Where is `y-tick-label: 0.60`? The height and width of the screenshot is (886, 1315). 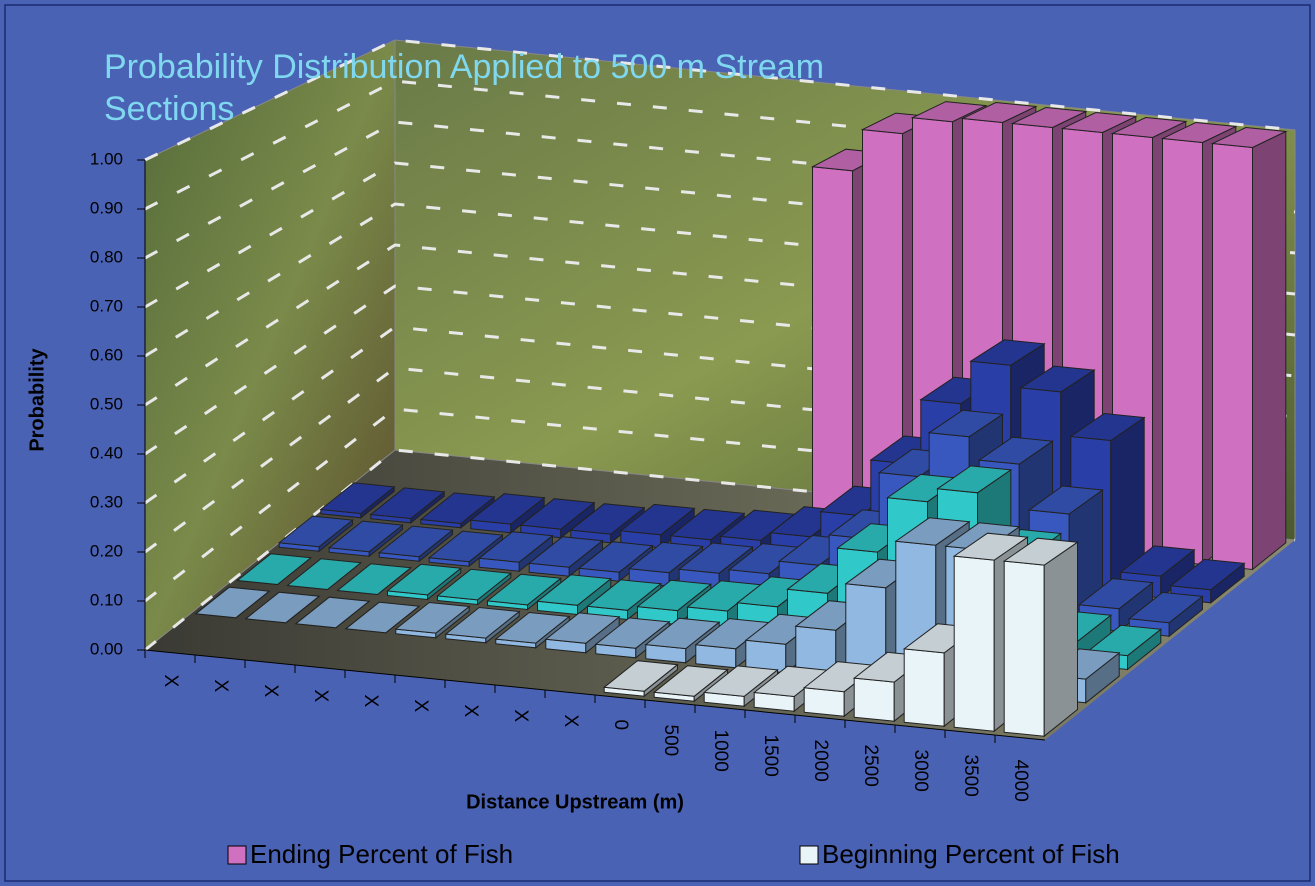
y-tick-label: 0.60 is located at coordinates (106, 354).